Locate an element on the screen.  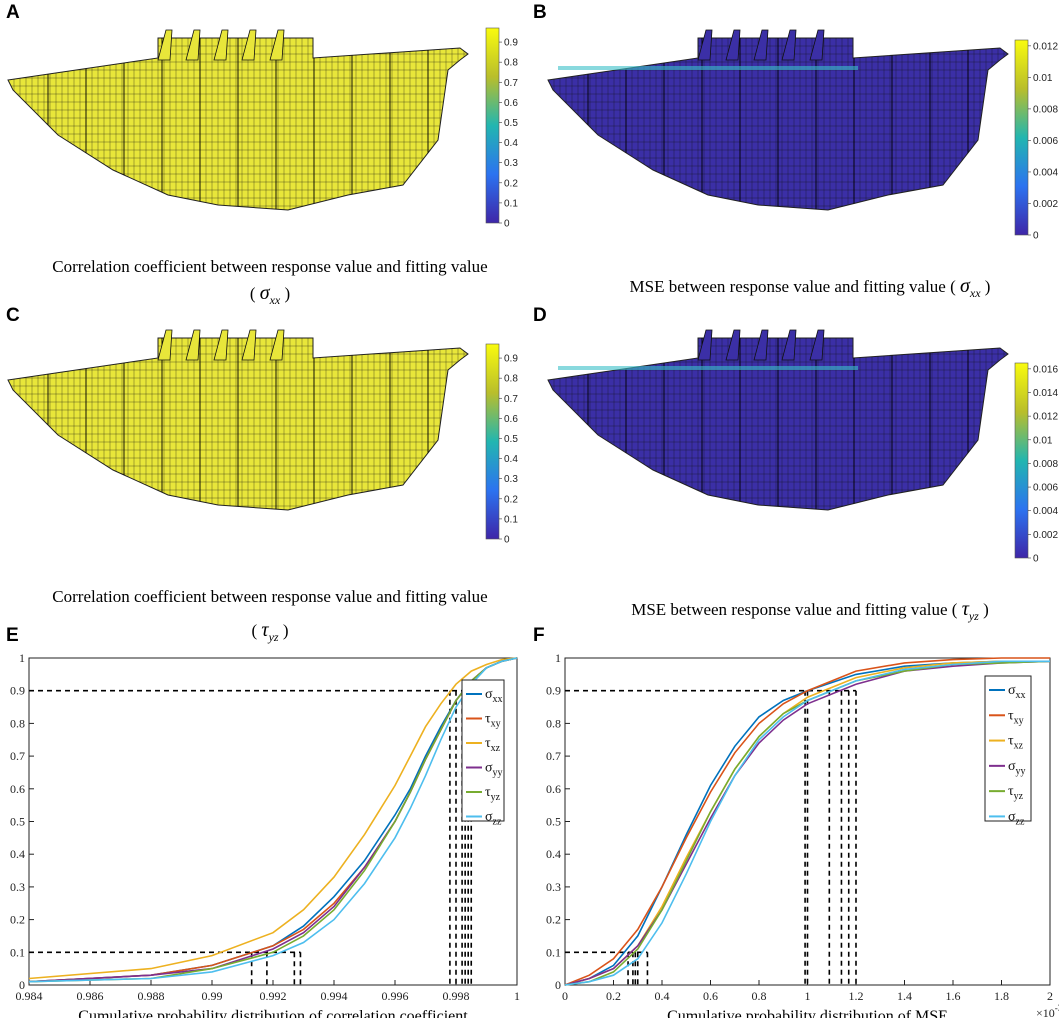
colorbar-tick-label: 0.01 is located at coordinates (1043, 78).